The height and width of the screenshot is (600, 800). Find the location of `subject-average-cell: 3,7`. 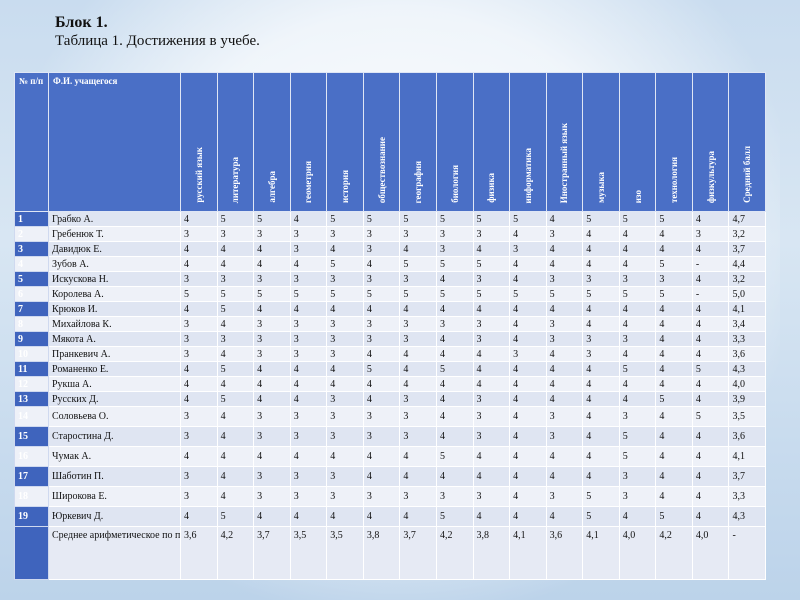

subject-average-cell: 3,7 is located at coordinates (272, 553).